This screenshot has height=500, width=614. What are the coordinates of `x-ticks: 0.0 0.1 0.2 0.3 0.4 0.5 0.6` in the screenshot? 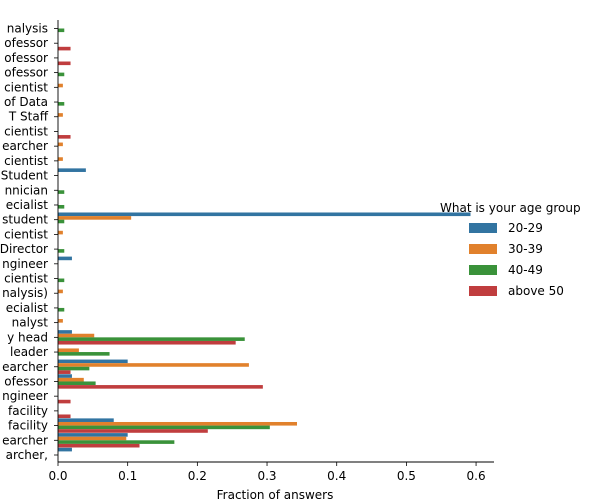 It's located at (267, 472).